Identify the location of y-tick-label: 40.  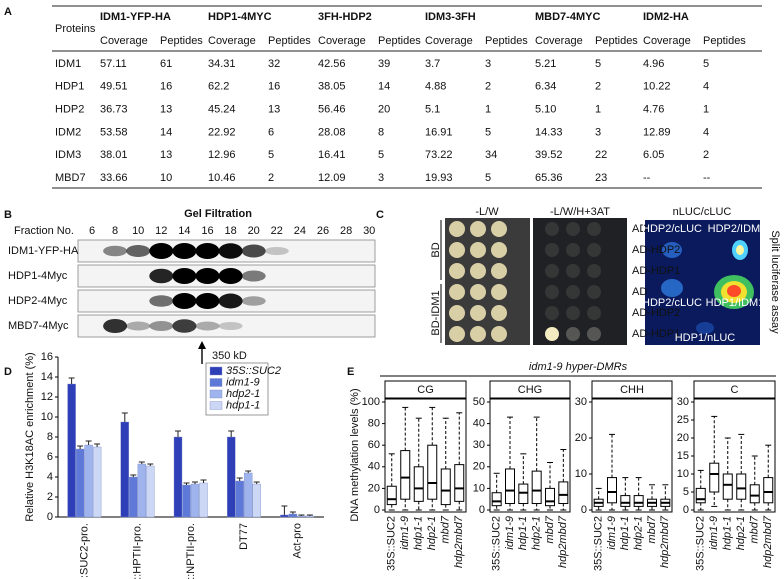
(374, 467).